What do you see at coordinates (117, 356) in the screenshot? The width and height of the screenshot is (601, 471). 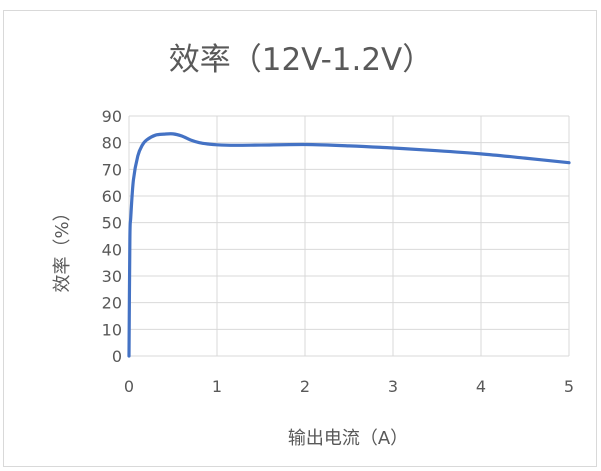 I see `y-tick-label: 0` at bounding box center [117, 356].